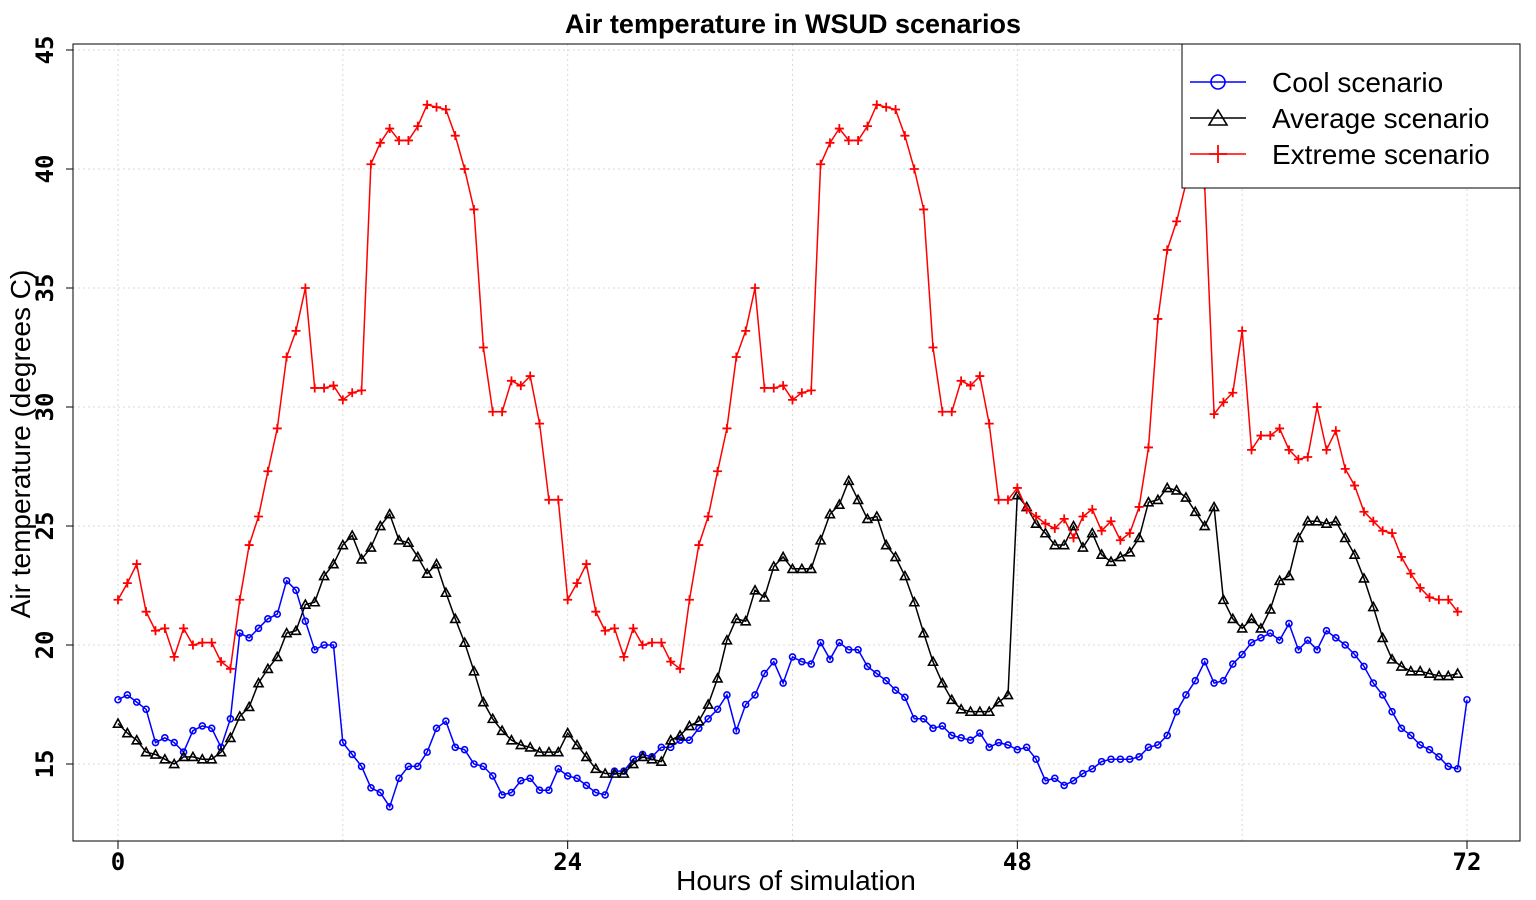  What do you see at coordinates (796, 880) in the screenshot?
I see `x-axis-label: Hours of simulation` at bounding box center [796, 880].